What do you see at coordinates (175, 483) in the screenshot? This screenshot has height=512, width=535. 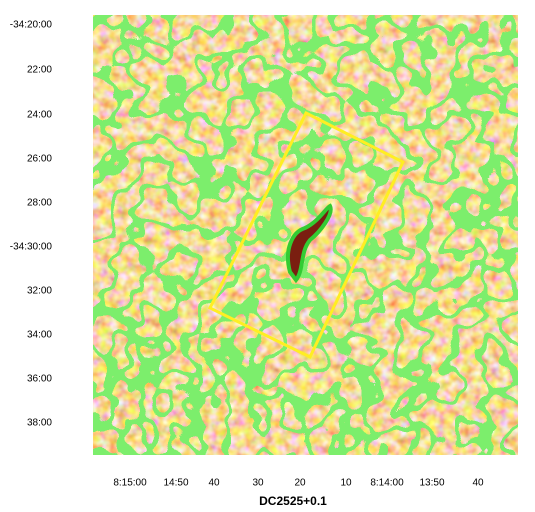 I see `x-tick-label: 14:50` at bounding box center [175, 483].